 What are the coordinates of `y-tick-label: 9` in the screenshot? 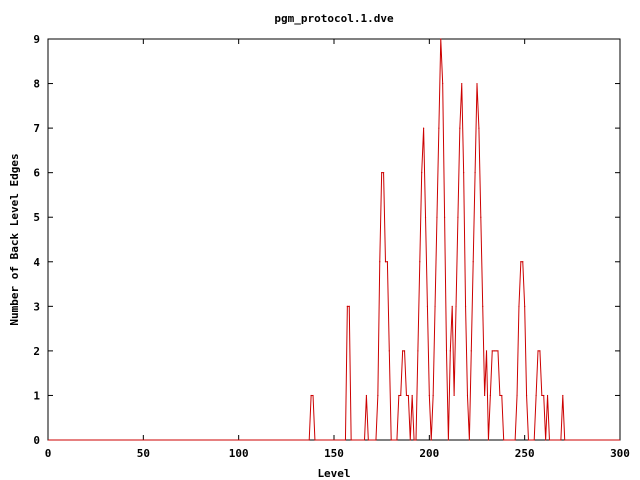 It's located at (36, 39).